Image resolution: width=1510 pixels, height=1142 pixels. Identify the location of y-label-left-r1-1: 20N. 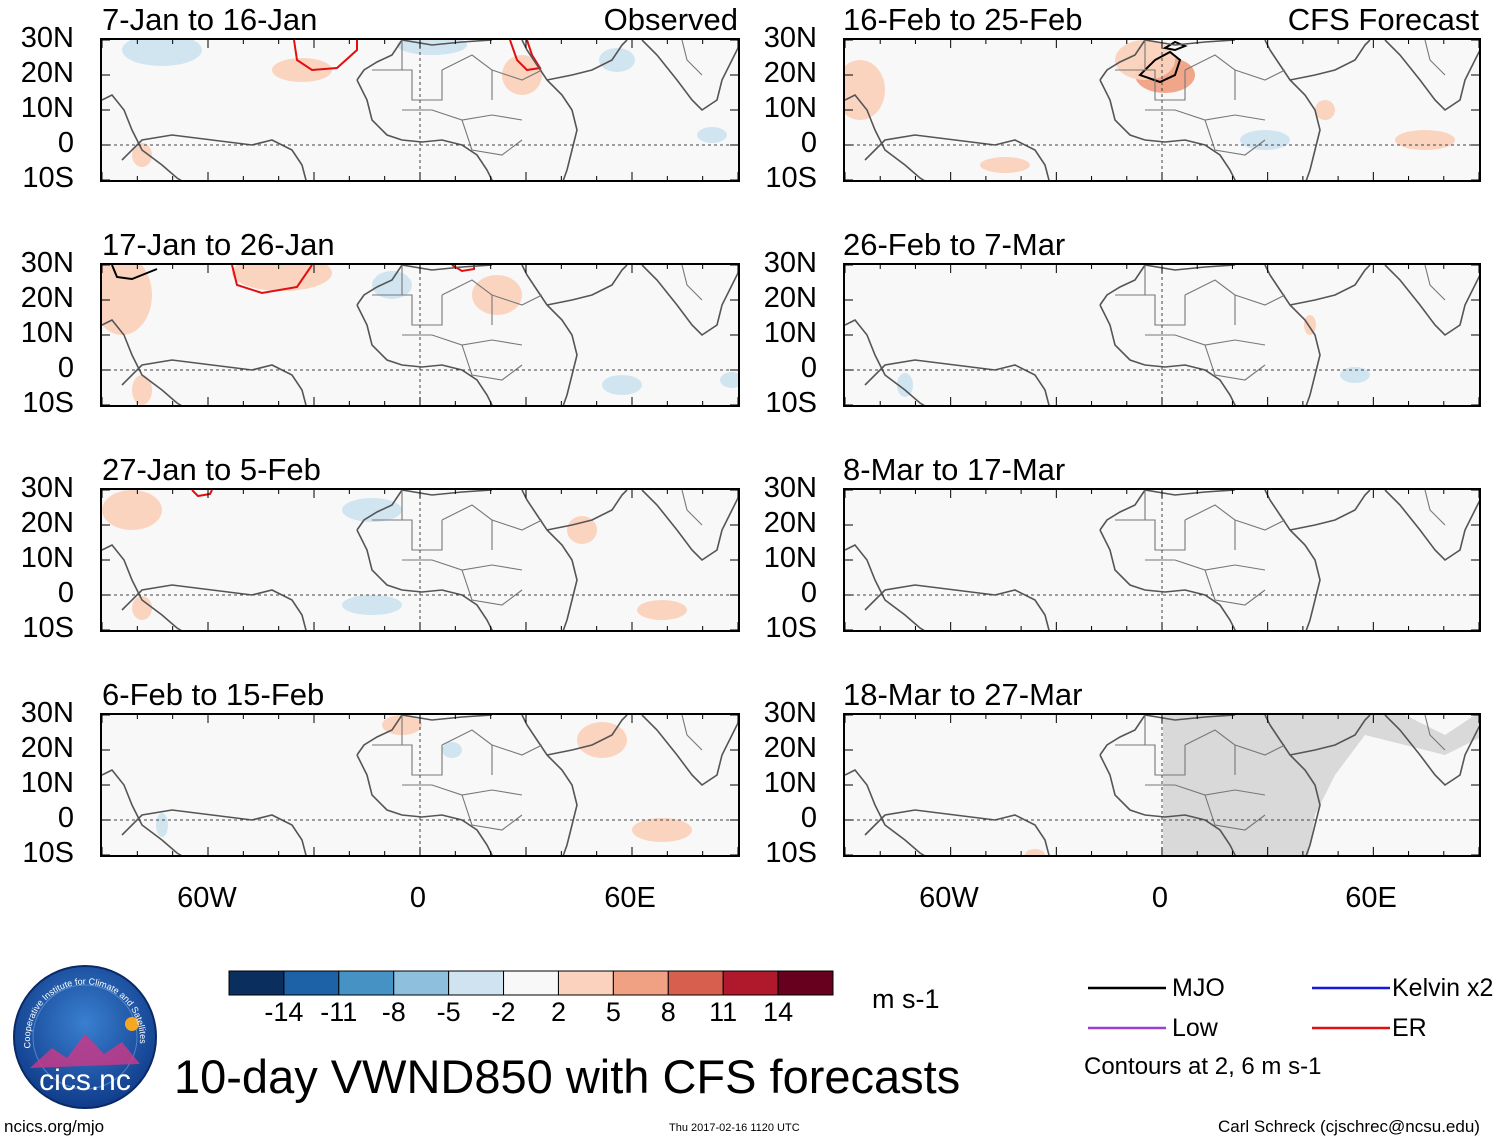
(47, 298).